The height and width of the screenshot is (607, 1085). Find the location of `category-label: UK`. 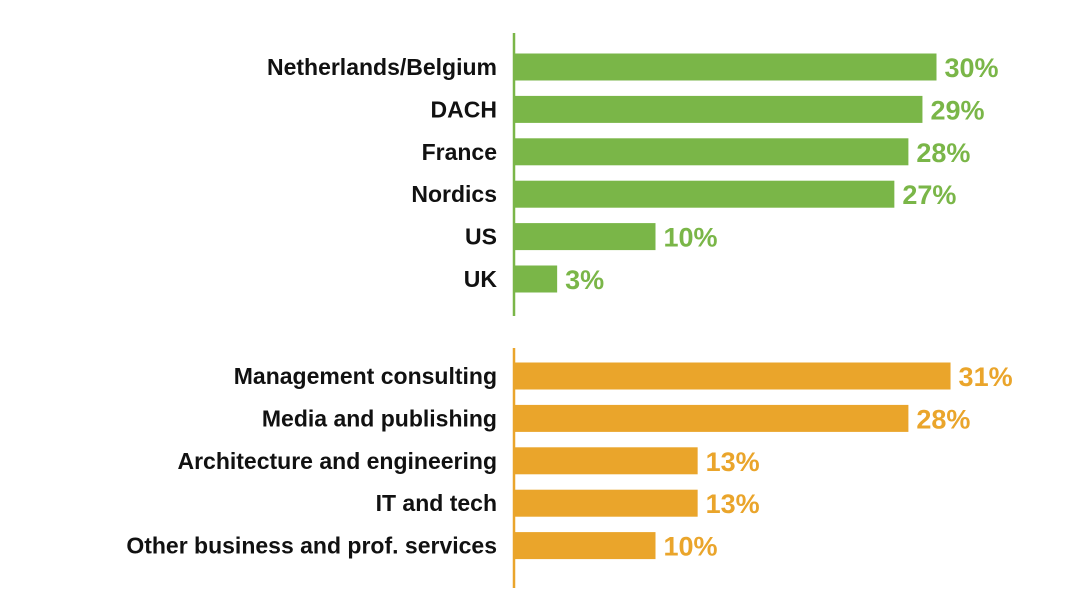

category-label: UK is located at coordinates (481, 279).